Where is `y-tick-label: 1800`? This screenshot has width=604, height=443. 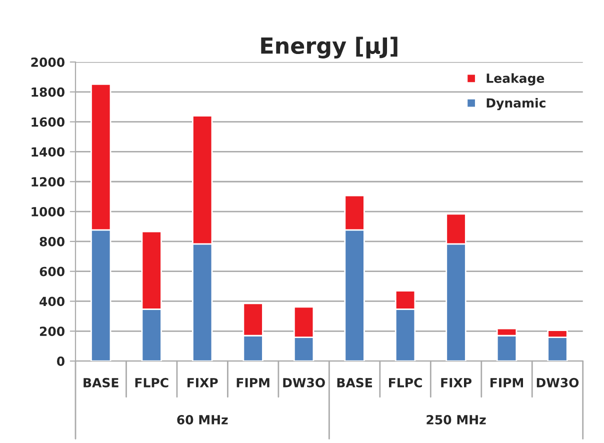
y-tick-label: 1800 is located at coordinates (48, 92).